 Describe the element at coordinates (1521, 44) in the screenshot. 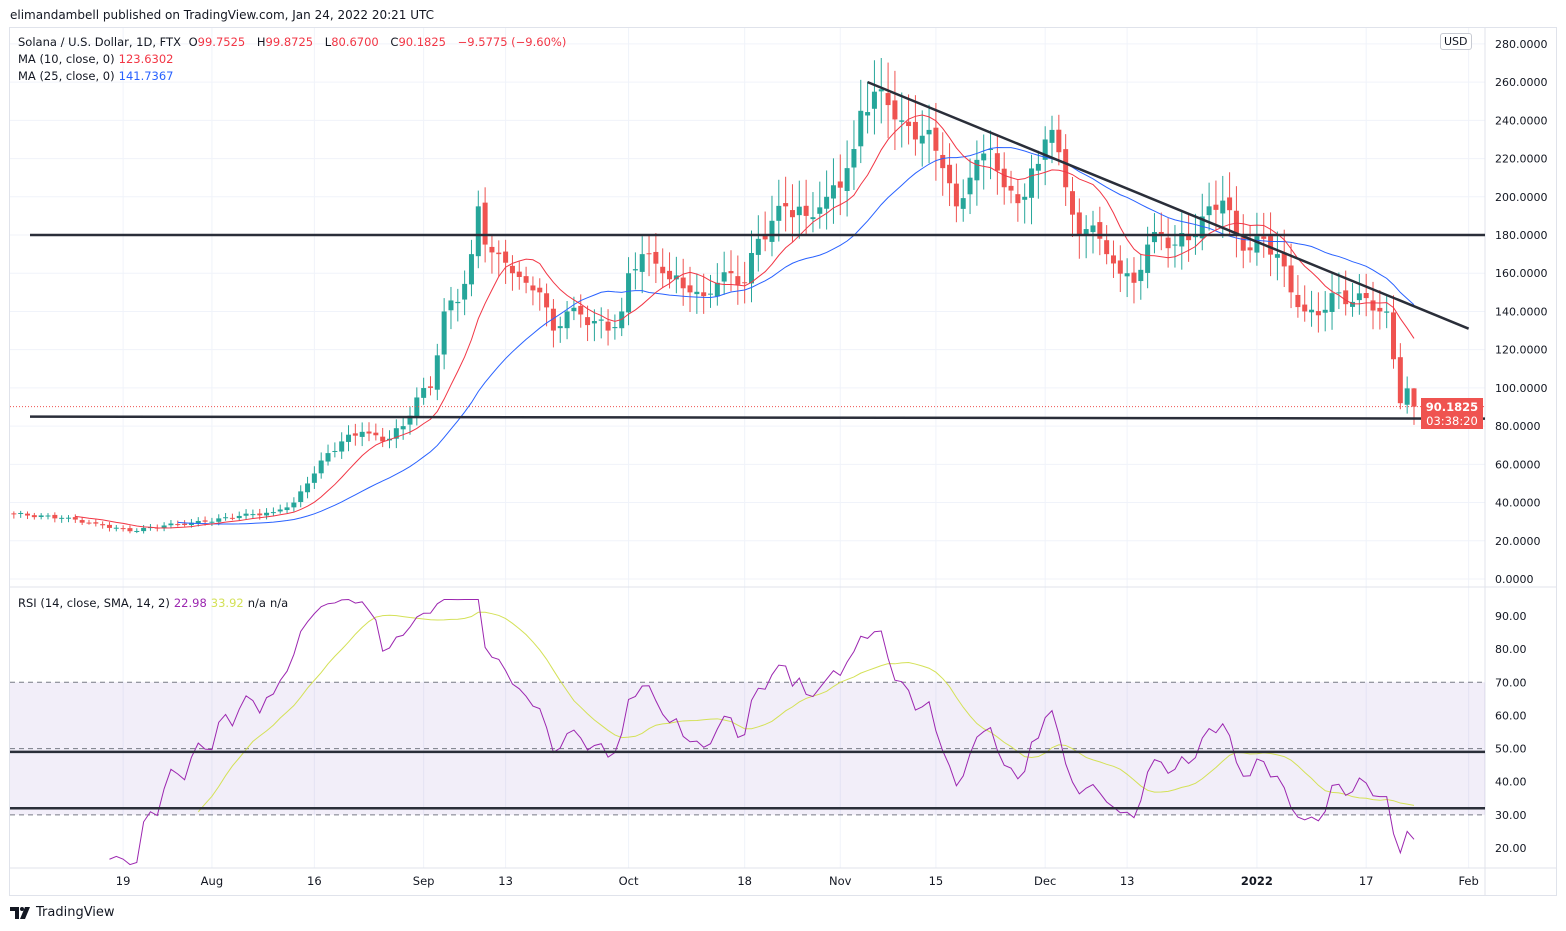

I see `price-tick-label: 280.0000` at that location.